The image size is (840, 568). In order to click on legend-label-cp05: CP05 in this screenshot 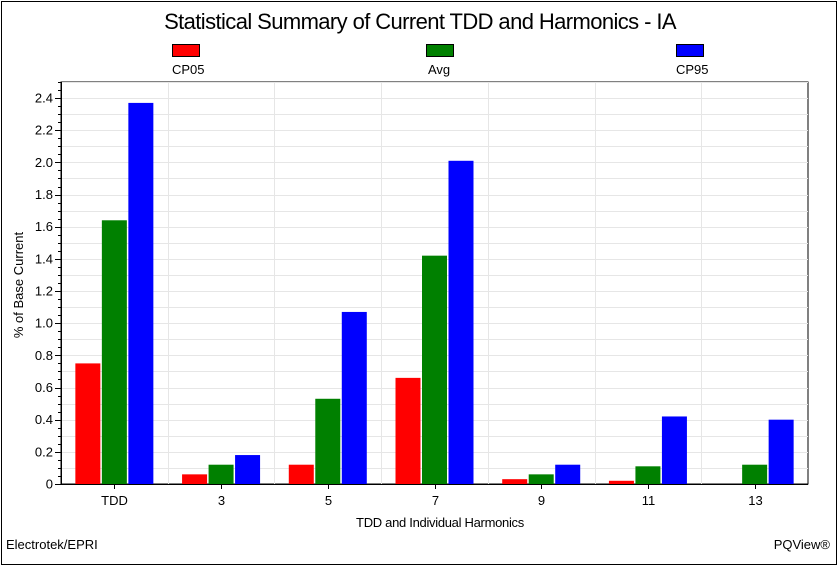, I will do `click(188, 69)`.